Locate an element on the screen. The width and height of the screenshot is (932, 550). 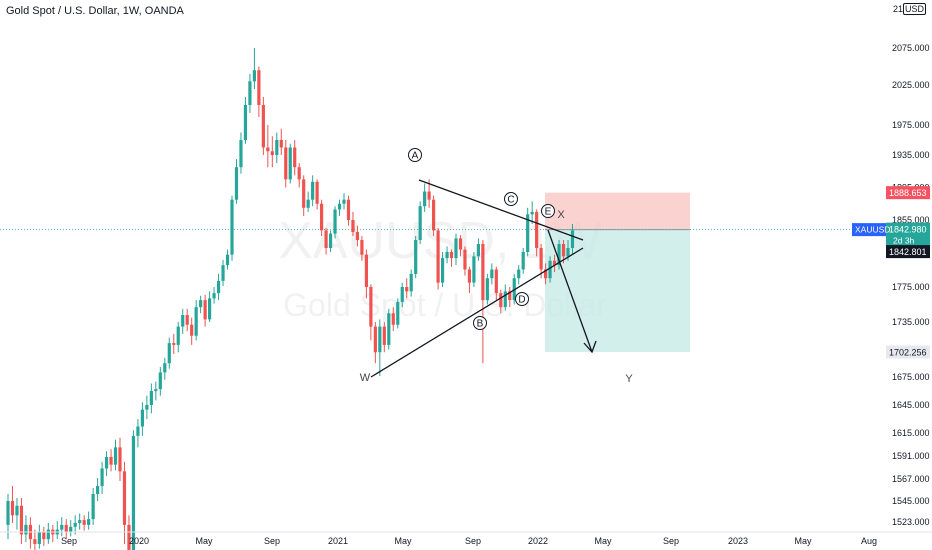
x-tick-label: Aug is located at coordinates (869, 541).